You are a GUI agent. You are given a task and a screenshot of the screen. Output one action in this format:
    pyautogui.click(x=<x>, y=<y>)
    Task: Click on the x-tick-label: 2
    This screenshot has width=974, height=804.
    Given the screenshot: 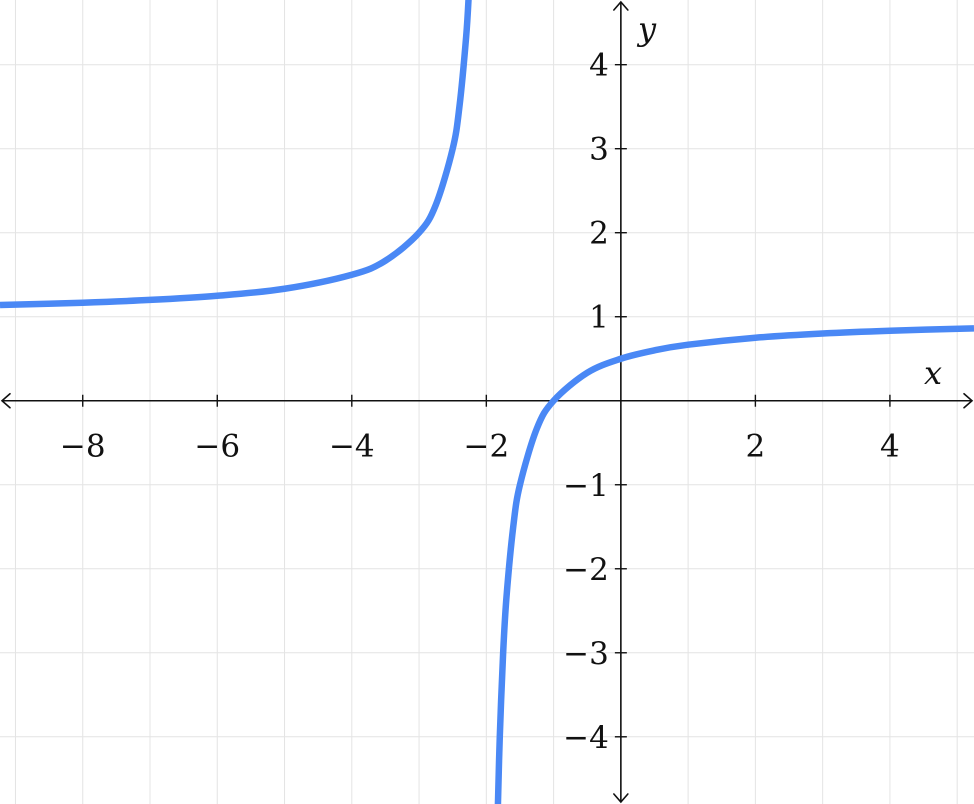 What is the action you would take?
    pyautogui.click(x=756, y=447)
    